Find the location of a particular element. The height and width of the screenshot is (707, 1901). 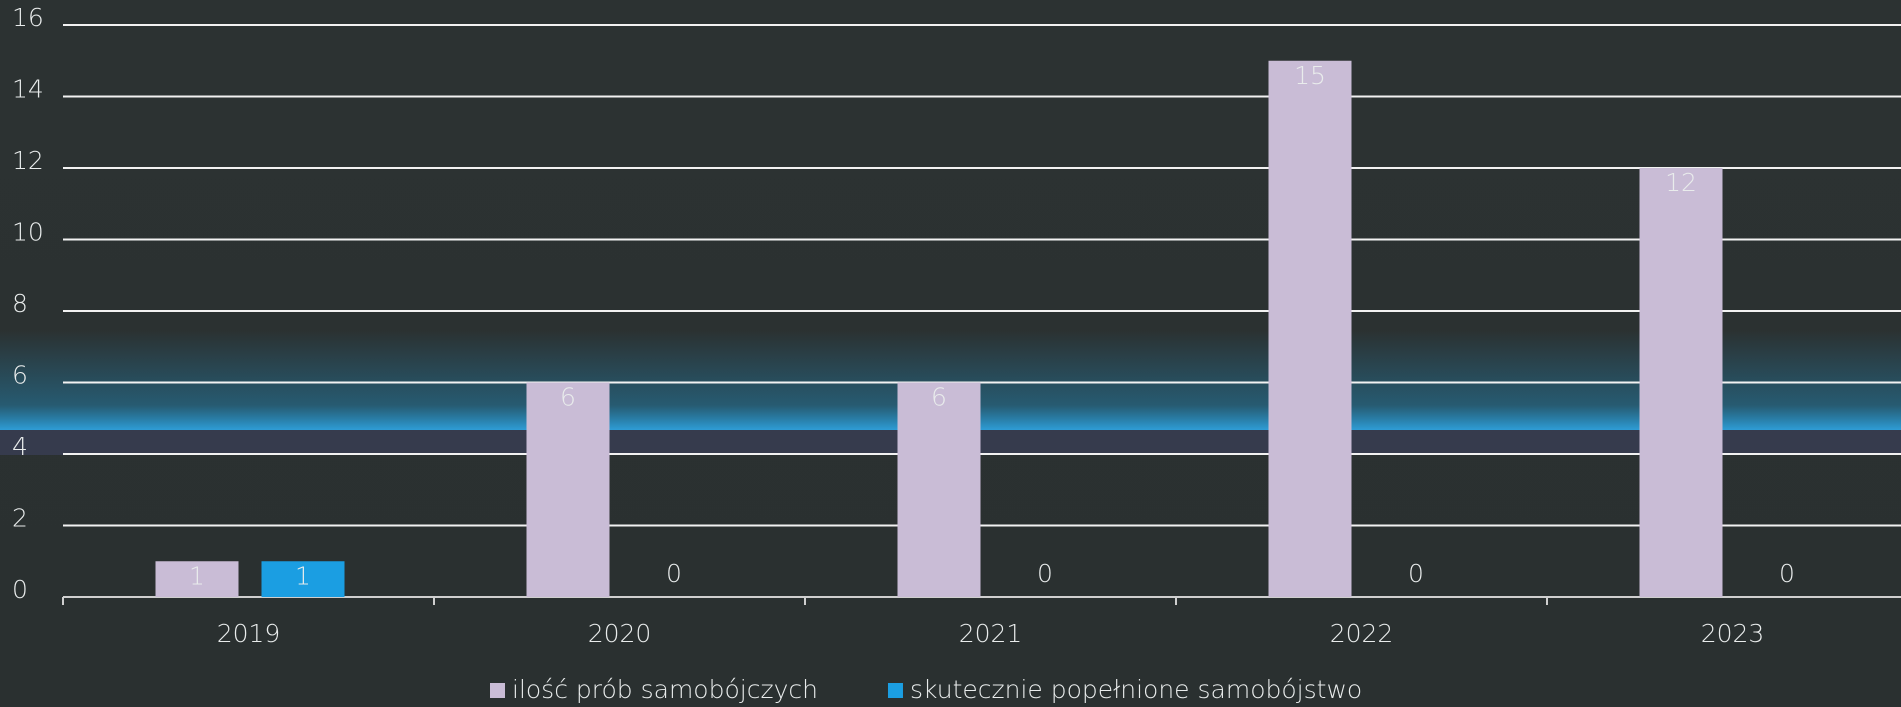

y-tick-label: 6 is located at coordinates (20, 375).